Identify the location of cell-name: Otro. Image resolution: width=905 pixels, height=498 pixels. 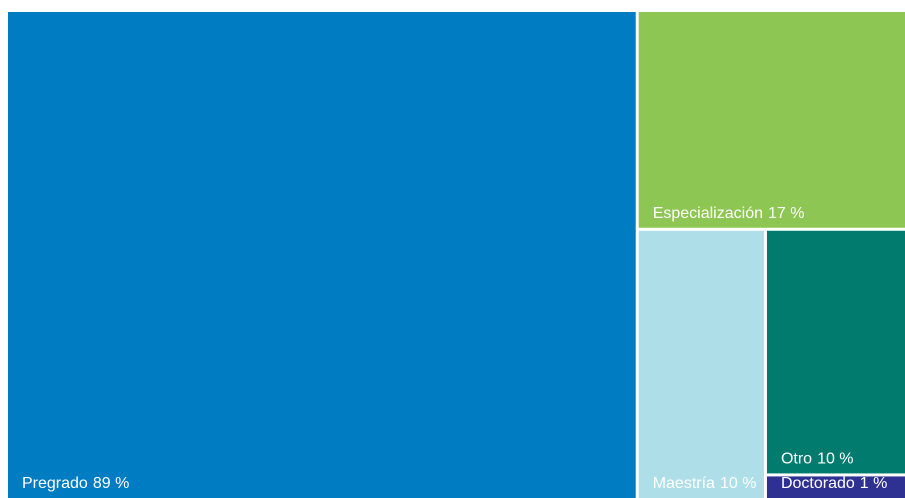
(796, 458).